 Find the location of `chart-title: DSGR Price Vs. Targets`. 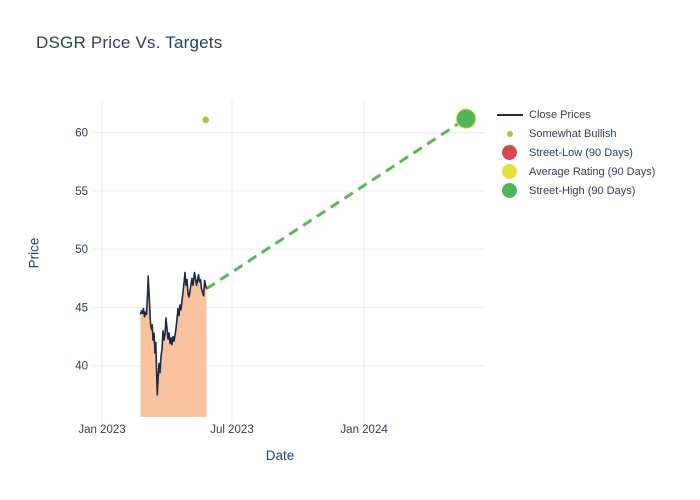

chart-title: DSGR Price Vs. Targets is located at coordinates (129, 42).